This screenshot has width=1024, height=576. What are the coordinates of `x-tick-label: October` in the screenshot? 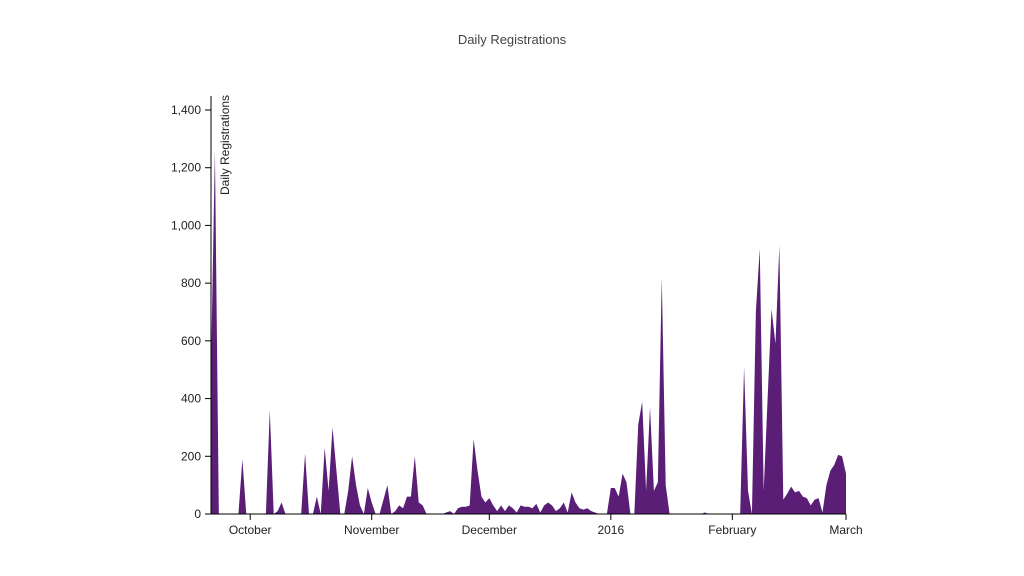 It's located at (250, 530).